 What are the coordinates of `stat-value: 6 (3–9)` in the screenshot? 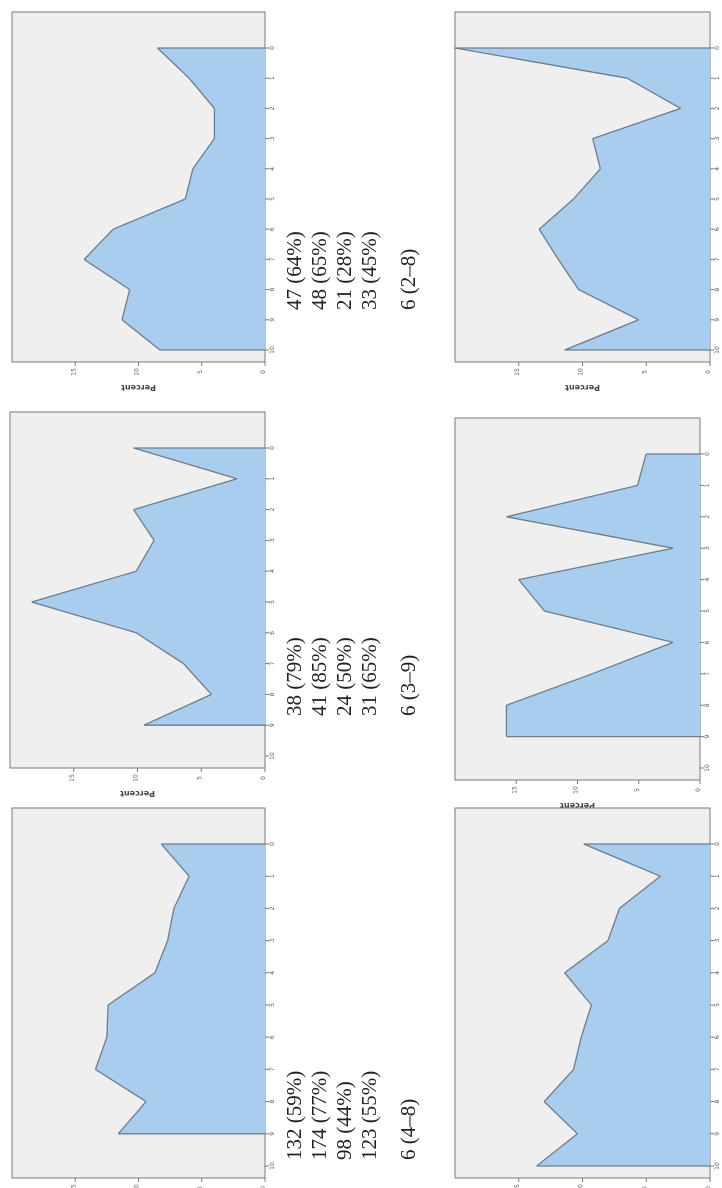 It's located at (408, 685).